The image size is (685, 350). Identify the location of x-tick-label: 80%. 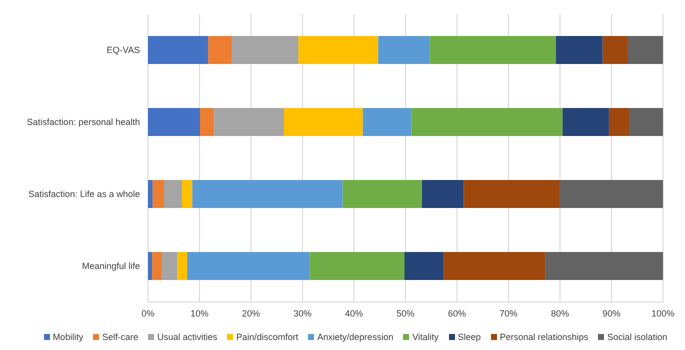
(560, 313).